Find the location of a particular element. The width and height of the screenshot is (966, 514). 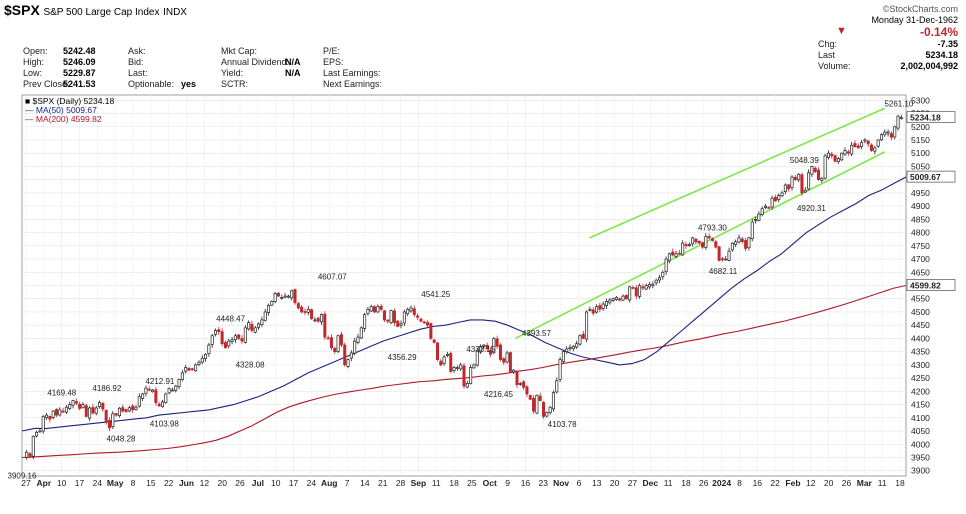

y-tick-label: 5200 is located at coordinates (920, 127).